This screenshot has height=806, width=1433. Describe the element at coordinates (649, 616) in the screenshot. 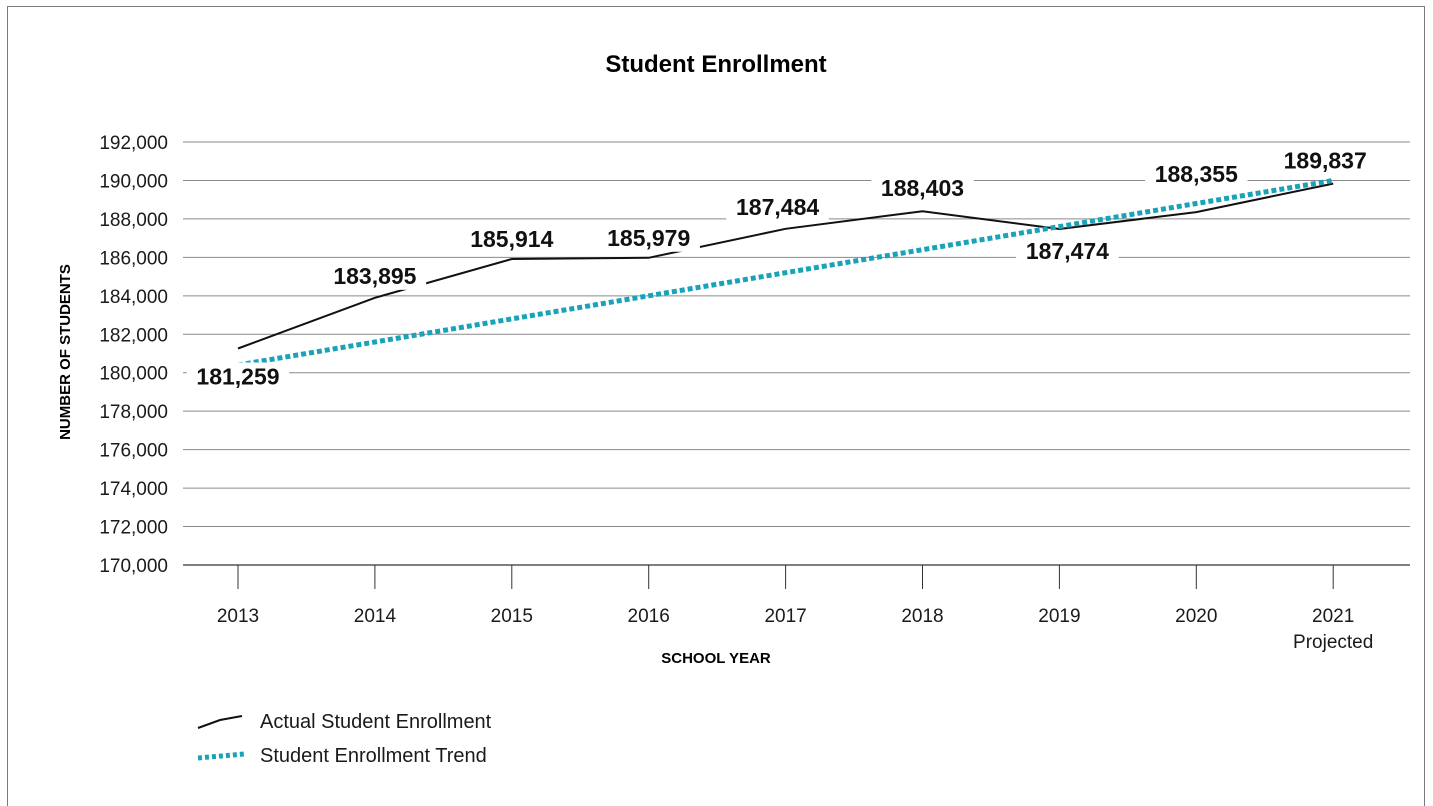

I see `x-tick-label: 2016` at that location.